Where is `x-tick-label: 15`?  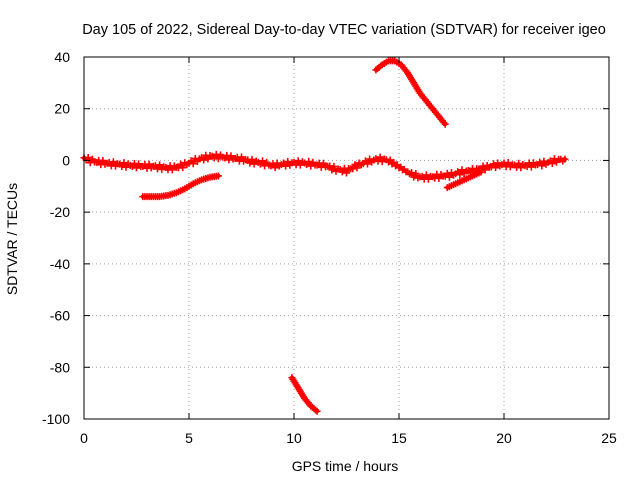
x-tick-label: 15 is located at coordinates (399, 438).